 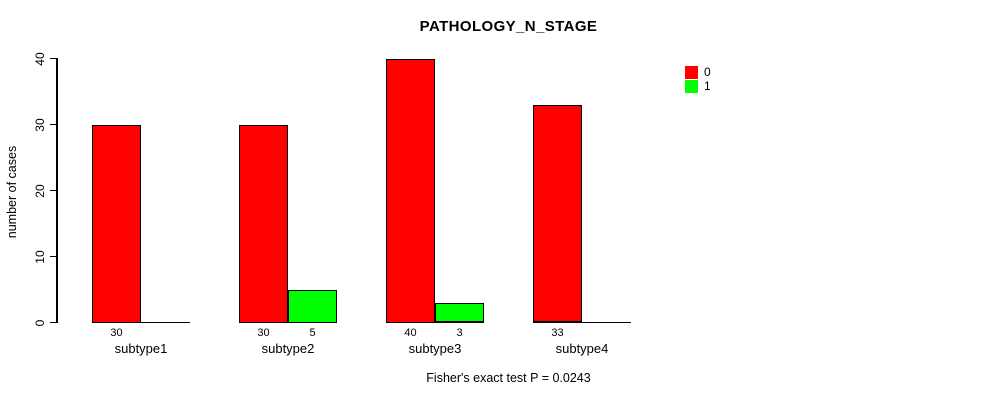 What do you see at coordinates (707, 71) in the screenshot?
I see `legend-label-series-0: 0` at bounding box center [707, 71].